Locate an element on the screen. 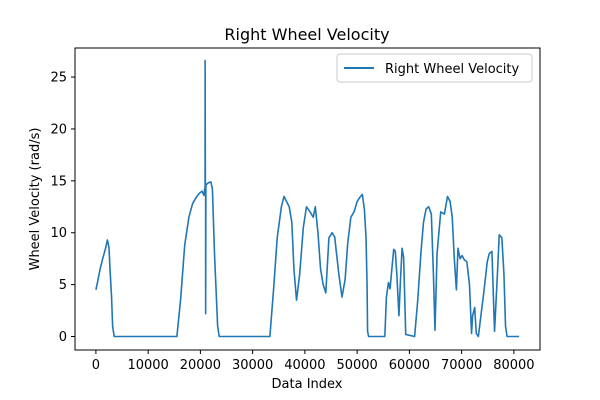 This screenshot has width=600, height=400. x-tick-label: 50000 is located at coordinates (356, 365).